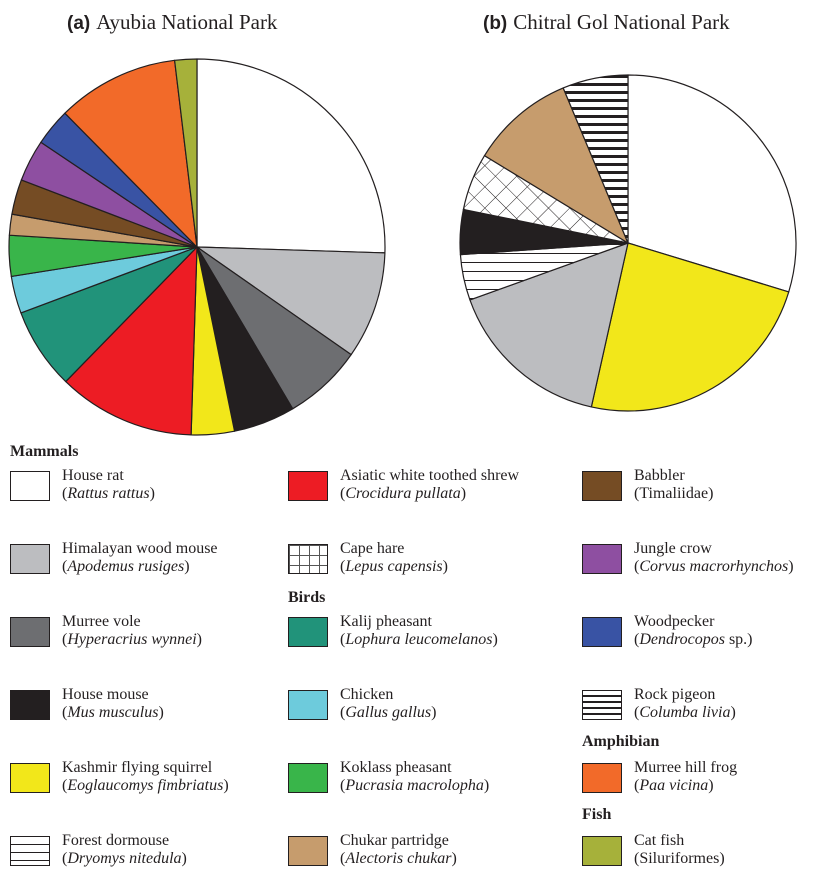 The height and width of the screenshot is (874, 813). Describe the element at coordinates (690, 327) in the screenshot. I see `pie-slice-kashmir-flying-squirrel` at that location.